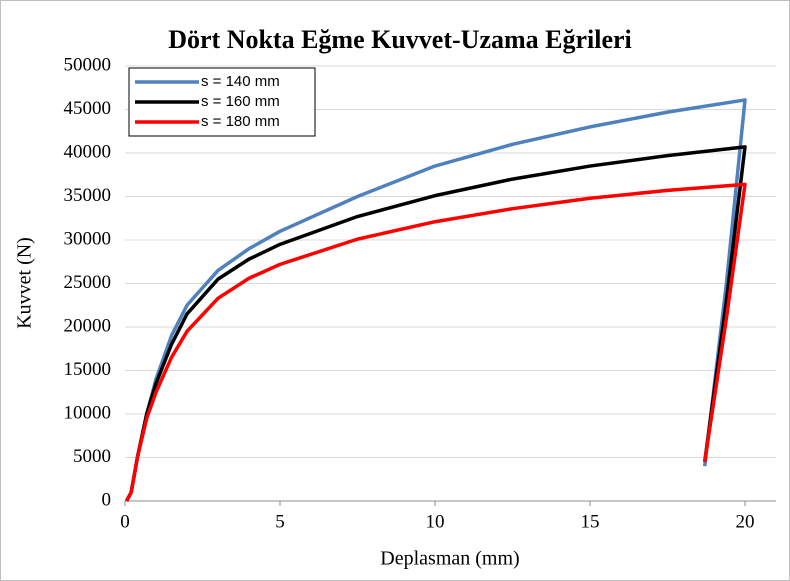 This screenshot has width=790, height=581. Describe the element at coordinates (88, 151) in the screenshot. I see `y-tick-label: 40000` at that location.